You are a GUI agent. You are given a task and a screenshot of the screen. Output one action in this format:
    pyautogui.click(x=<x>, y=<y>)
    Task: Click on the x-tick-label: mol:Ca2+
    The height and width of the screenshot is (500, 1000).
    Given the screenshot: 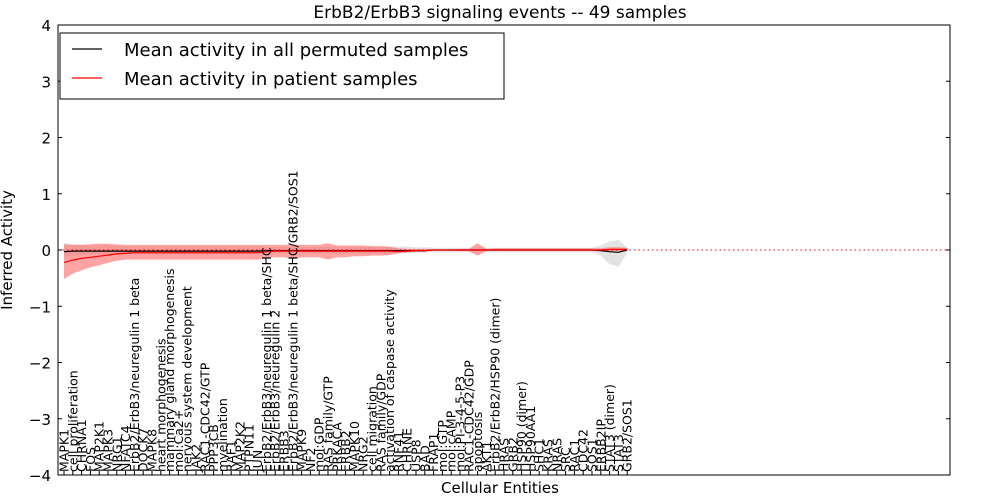 What is the action you would take?
    pyautogui.click(x=178, y=441)
    